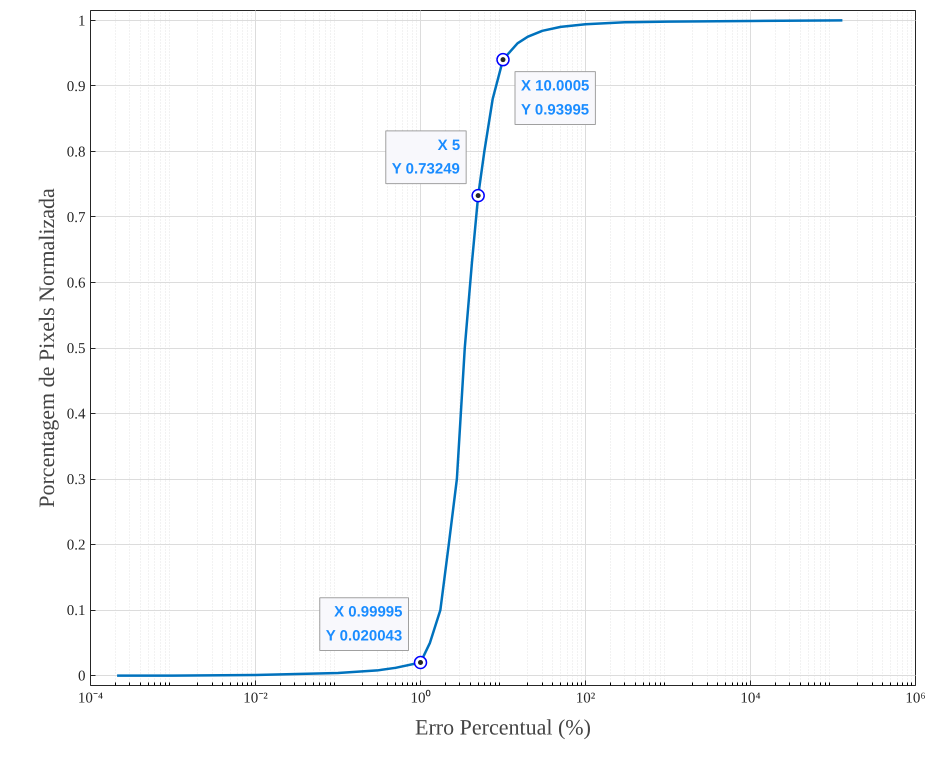 The image size is (949, 762). I want to click on y-tick-label: 1, so click(82, 21).